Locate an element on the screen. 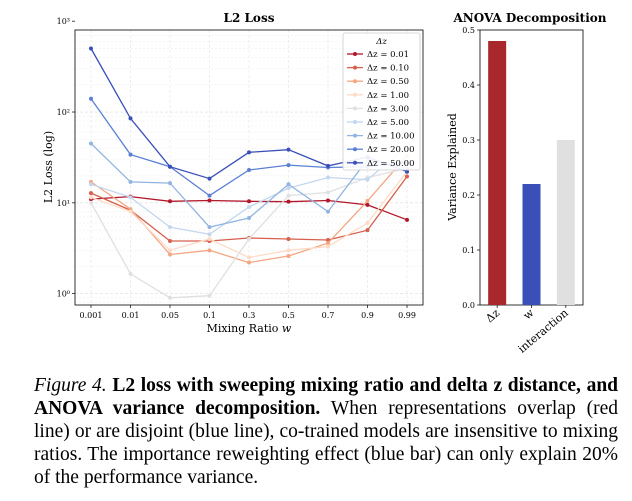 This screenshot has width=632, height=501. series-line is located at coordinates (249, 215).